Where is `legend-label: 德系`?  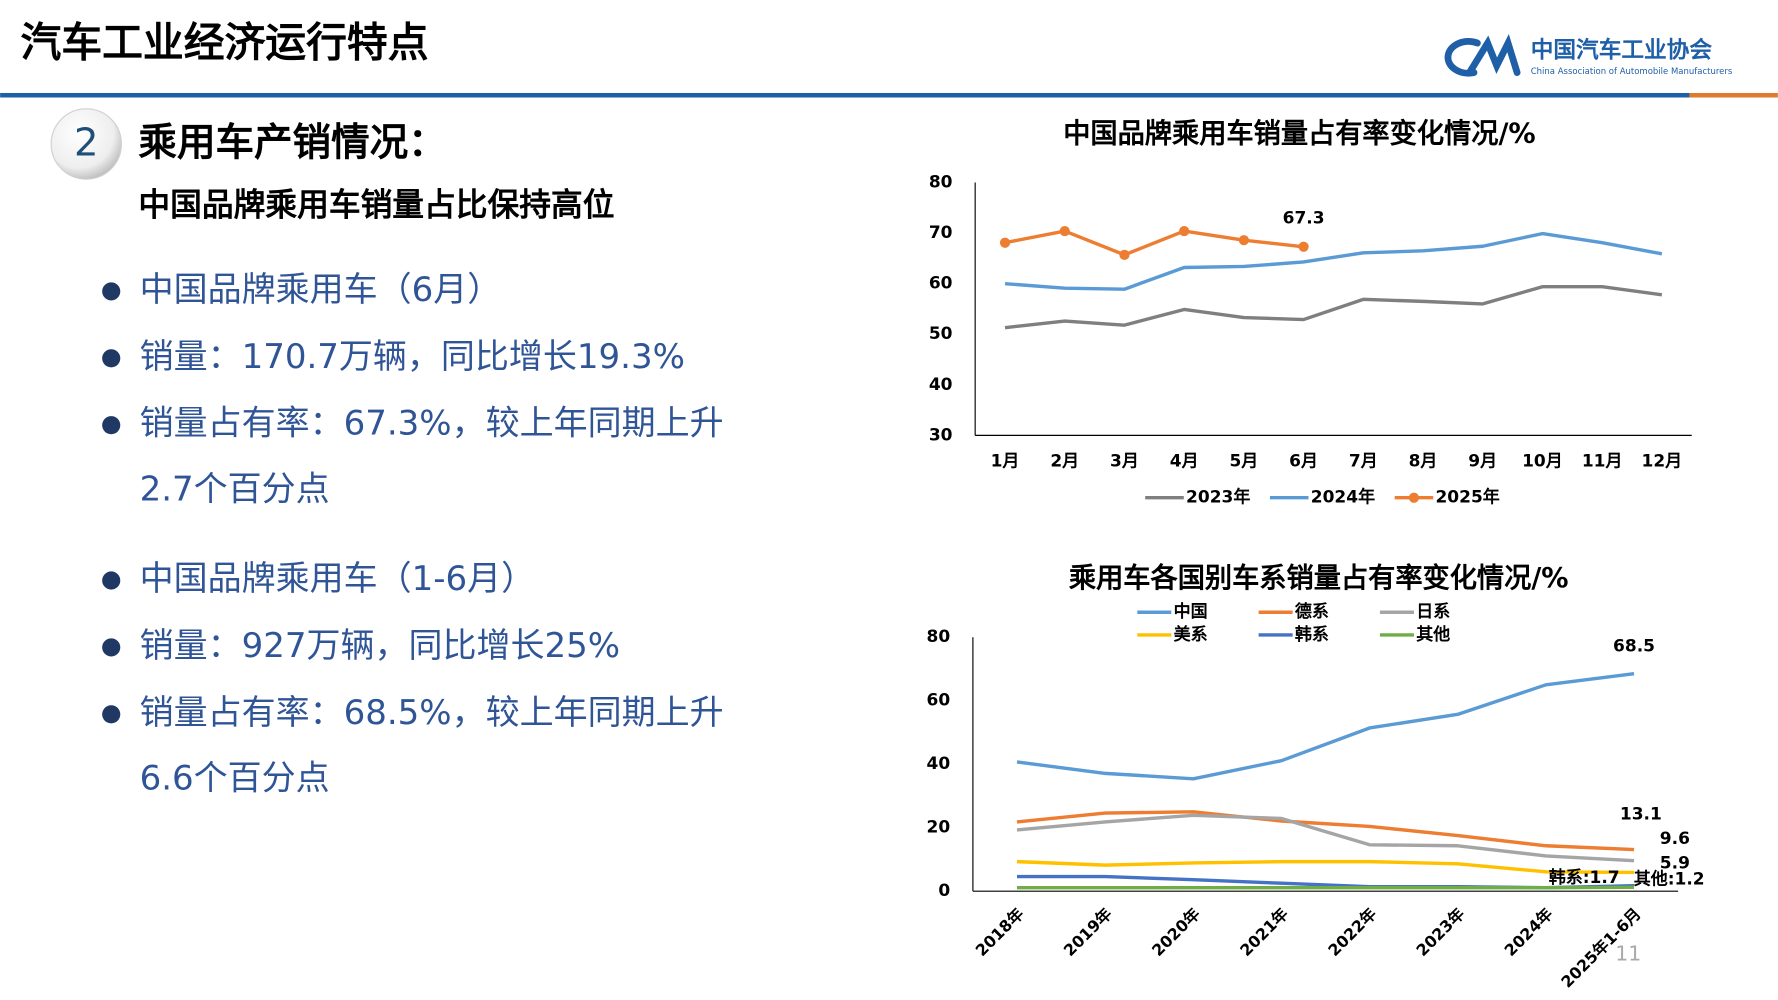
legend-label: 德系 is located at coordinates (1312, 611).